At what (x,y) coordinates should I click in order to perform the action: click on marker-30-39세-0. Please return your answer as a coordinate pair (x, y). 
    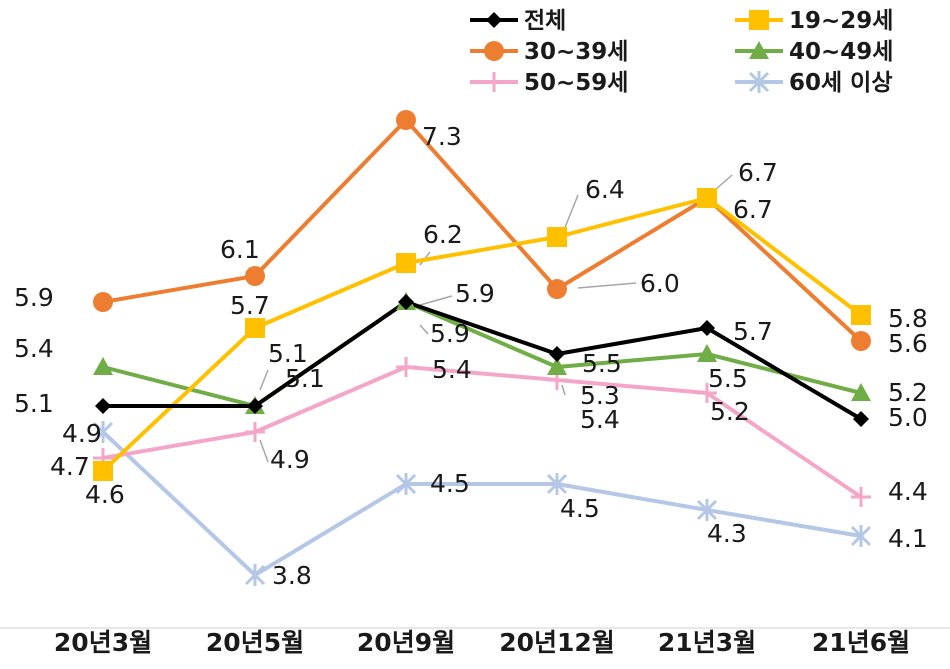
    Looking at the image, I should click on (103, 302).